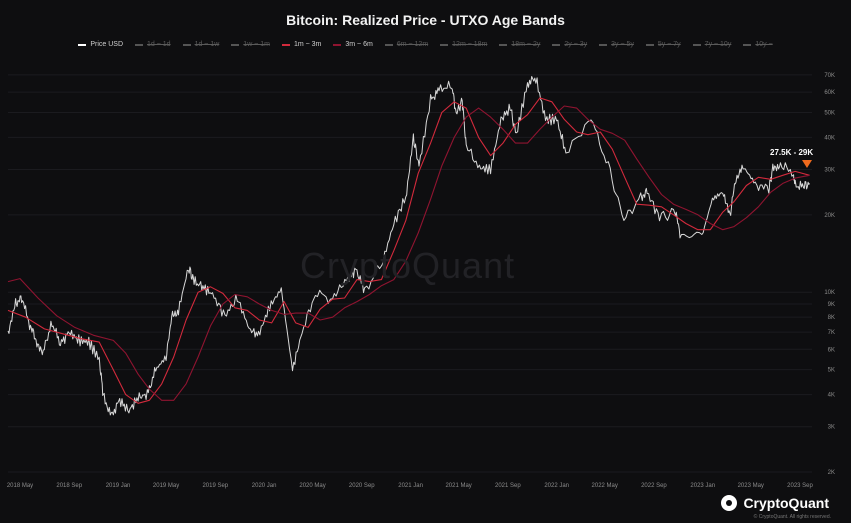 The image size is (851, 523). Describe the element at coordinates (831, 473) in the screenshot. I see `y-tick-label: 2K` at that location.